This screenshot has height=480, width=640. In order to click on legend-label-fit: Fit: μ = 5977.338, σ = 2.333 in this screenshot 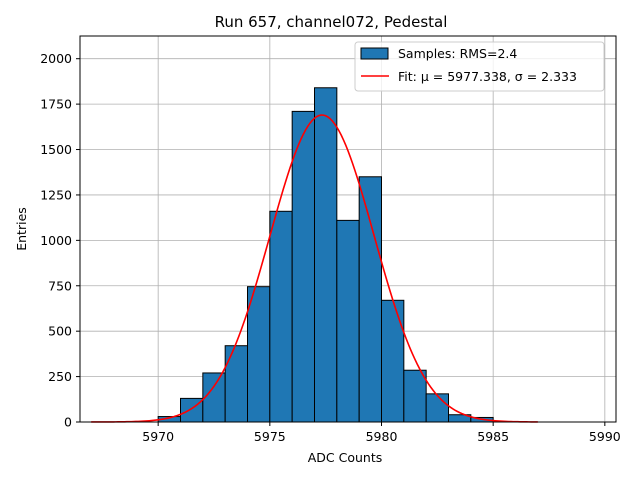, I will do `click(487, 76)`.